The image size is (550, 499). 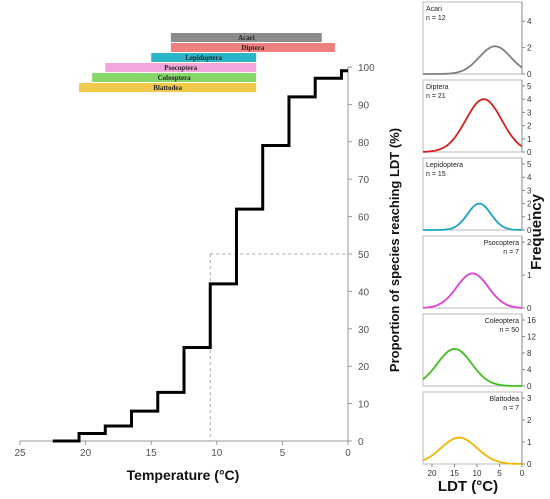 What do you see at coordinates (364, 143) in the screenshot?
I see `y-tick-label: 80` at bounding box center [364, 143].